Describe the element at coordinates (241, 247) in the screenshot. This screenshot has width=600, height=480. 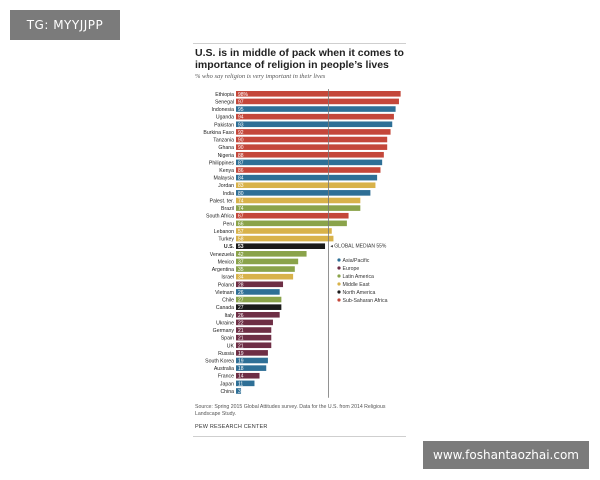
I see `value-label: 53` at that location.